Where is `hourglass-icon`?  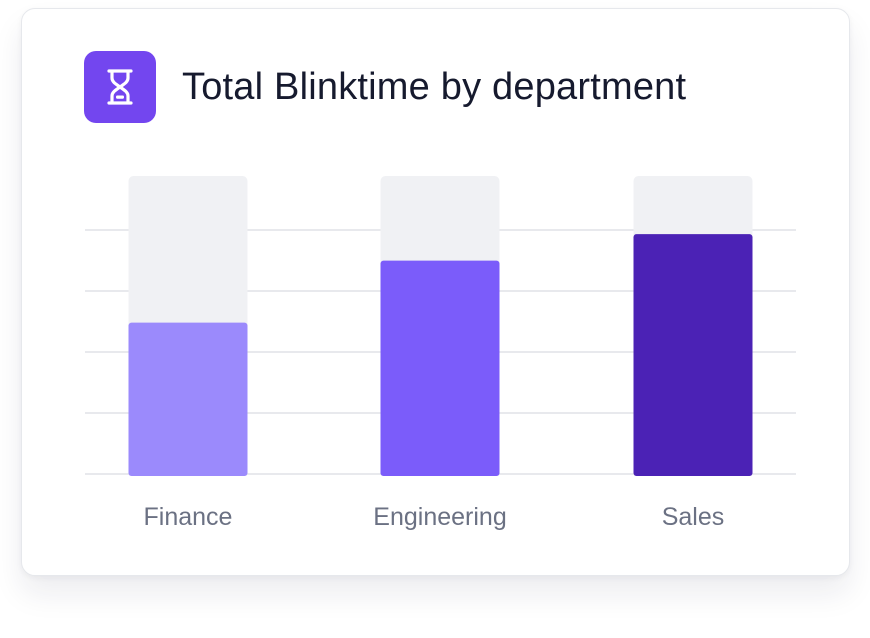 hourglass-icon is located at coordinates (120, 87).